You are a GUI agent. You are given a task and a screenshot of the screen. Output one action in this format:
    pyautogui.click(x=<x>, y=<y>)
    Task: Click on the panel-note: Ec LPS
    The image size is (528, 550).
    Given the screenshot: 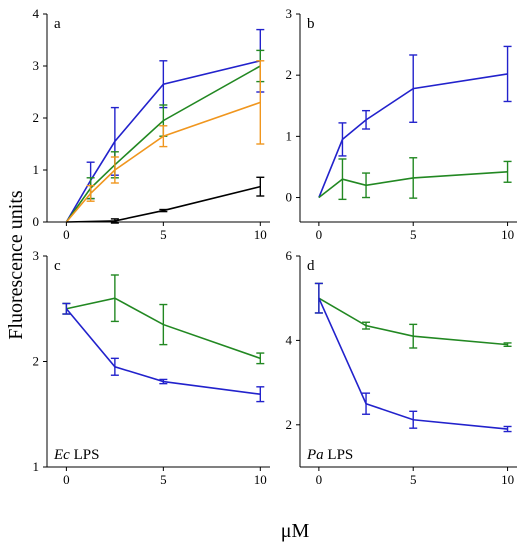 What is the action you would take?
    pyautogui.click(x=76, y=455)
    